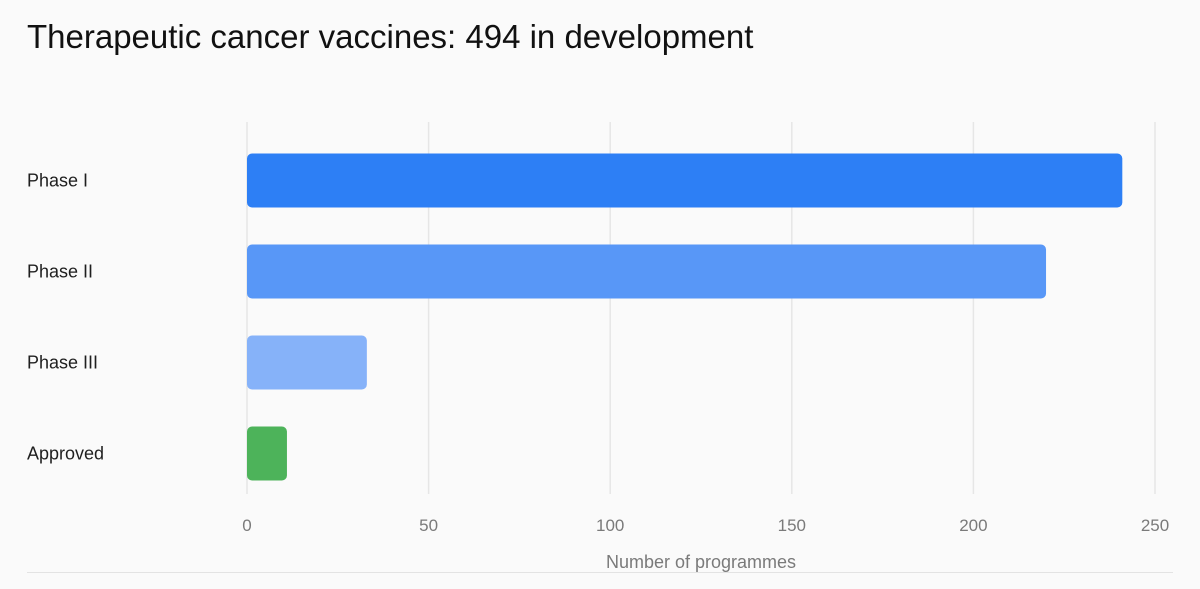  Describe the element at coordinates (792, 525) in the screenshot. I see `x-tick-label: 150` at that location.